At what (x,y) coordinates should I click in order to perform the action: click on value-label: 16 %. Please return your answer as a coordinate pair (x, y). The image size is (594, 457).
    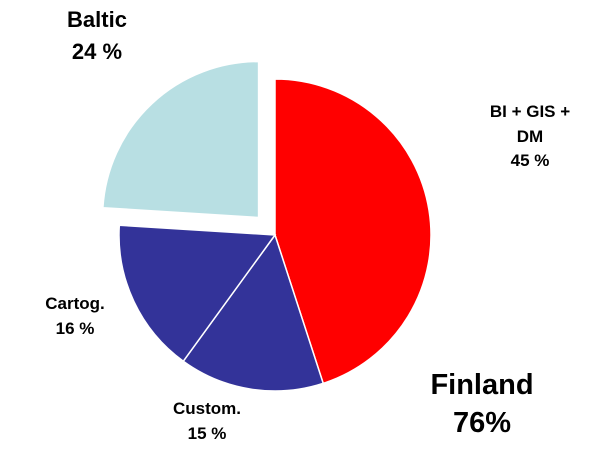
    Looking at the image, I should click on (75, 328).